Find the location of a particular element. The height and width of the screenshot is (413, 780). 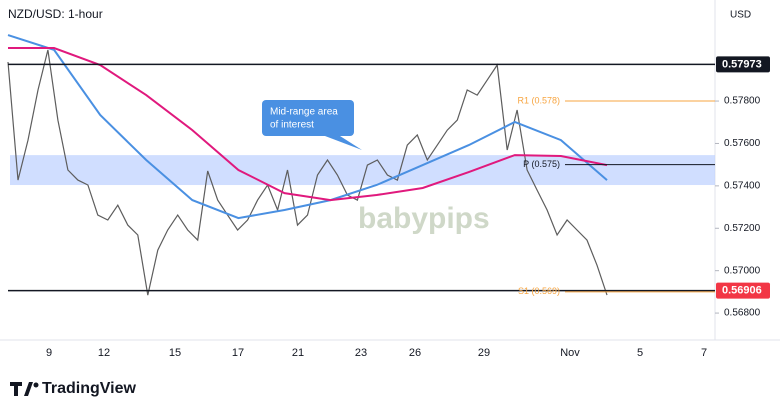

level-label: 0.57973 is located at coordinates (742, 64).